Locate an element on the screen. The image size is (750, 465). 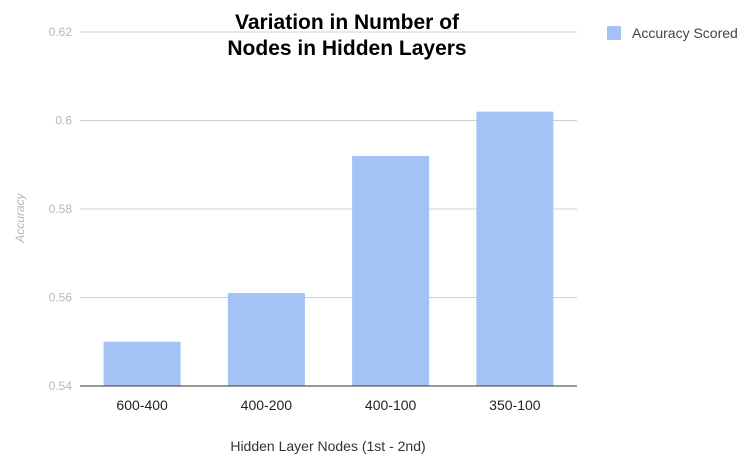
y-tick-label: 0.62 is located at coordinates (61, 32).